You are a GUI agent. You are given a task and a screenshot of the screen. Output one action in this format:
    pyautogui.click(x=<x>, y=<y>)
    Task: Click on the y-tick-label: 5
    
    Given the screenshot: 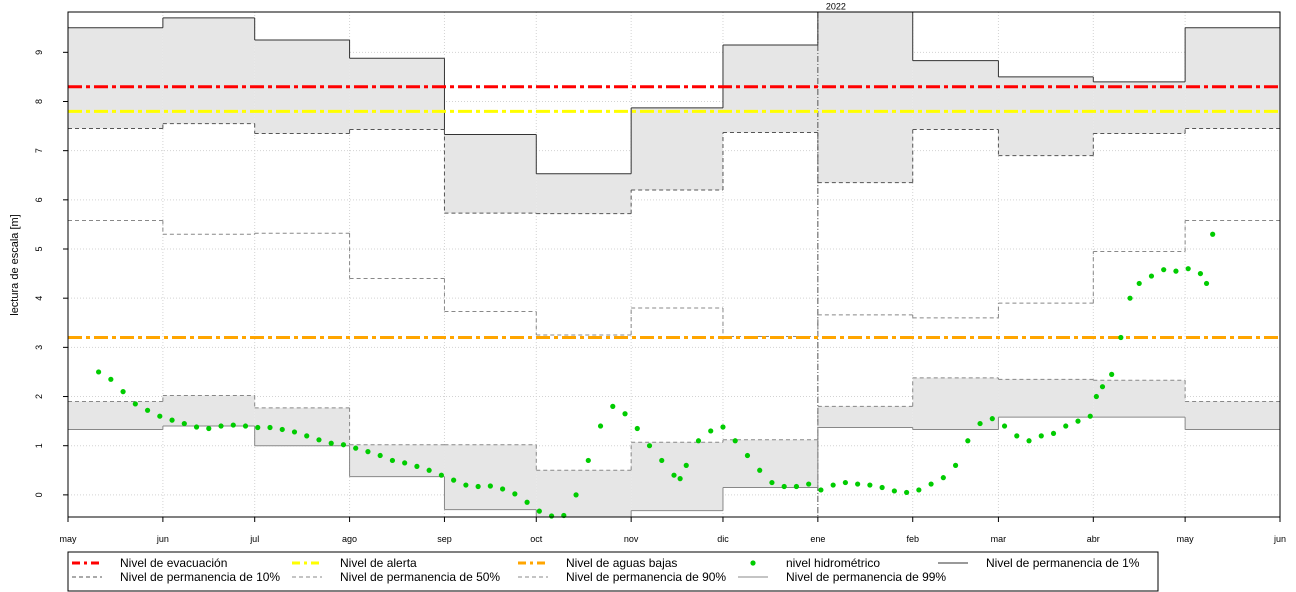 What is the action you would take?
    pyautogui.click(x=39, y=249)
    